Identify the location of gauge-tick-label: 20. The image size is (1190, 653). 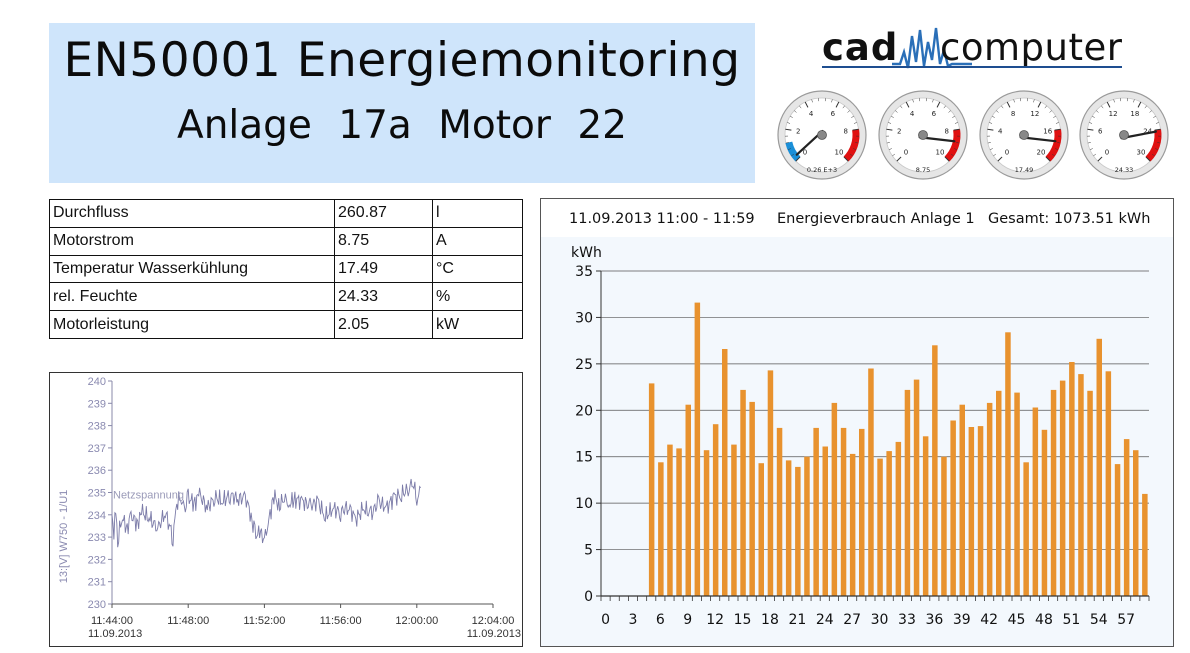
(1041, 152).